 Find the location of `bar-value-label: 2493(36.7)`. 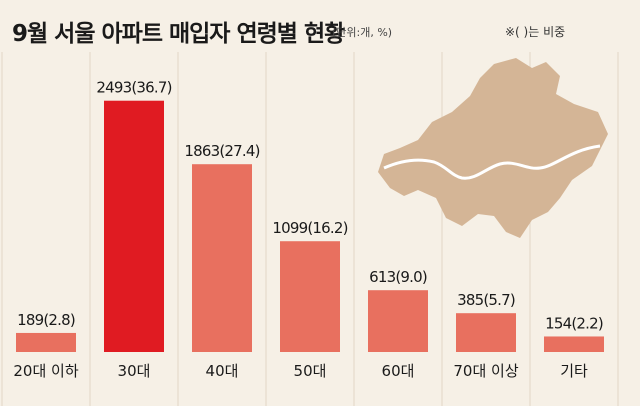

bar-value-label: 2493(36.7) is located at coordinates (133, 88).